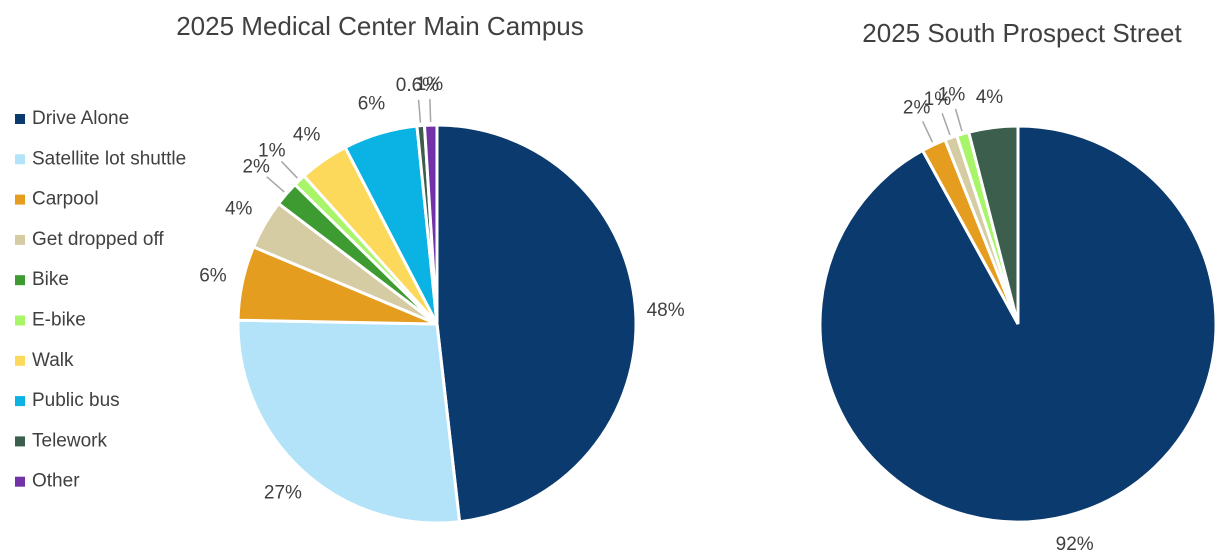  Describe the element at coordinates (1022, 33) in the screenshot. I see `chart-title: 2025 South Prospect Street` at that location.